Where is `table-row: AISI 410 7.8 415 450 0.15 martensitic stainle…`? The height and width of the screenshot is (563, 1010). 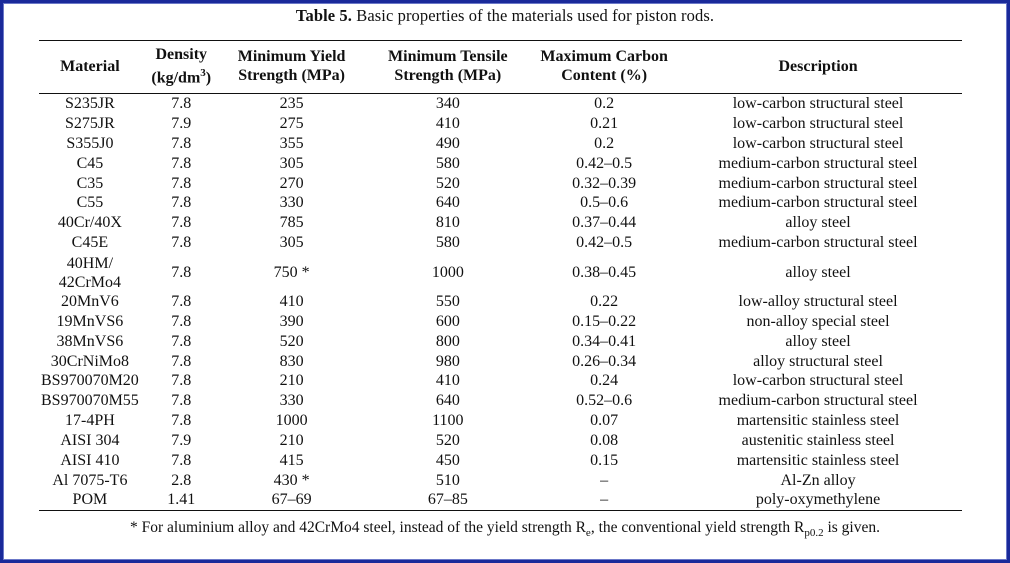 table-row: AISI 410 7.8 415 450 0.15 martensitic stainle… is located at coordinates (500, 461).